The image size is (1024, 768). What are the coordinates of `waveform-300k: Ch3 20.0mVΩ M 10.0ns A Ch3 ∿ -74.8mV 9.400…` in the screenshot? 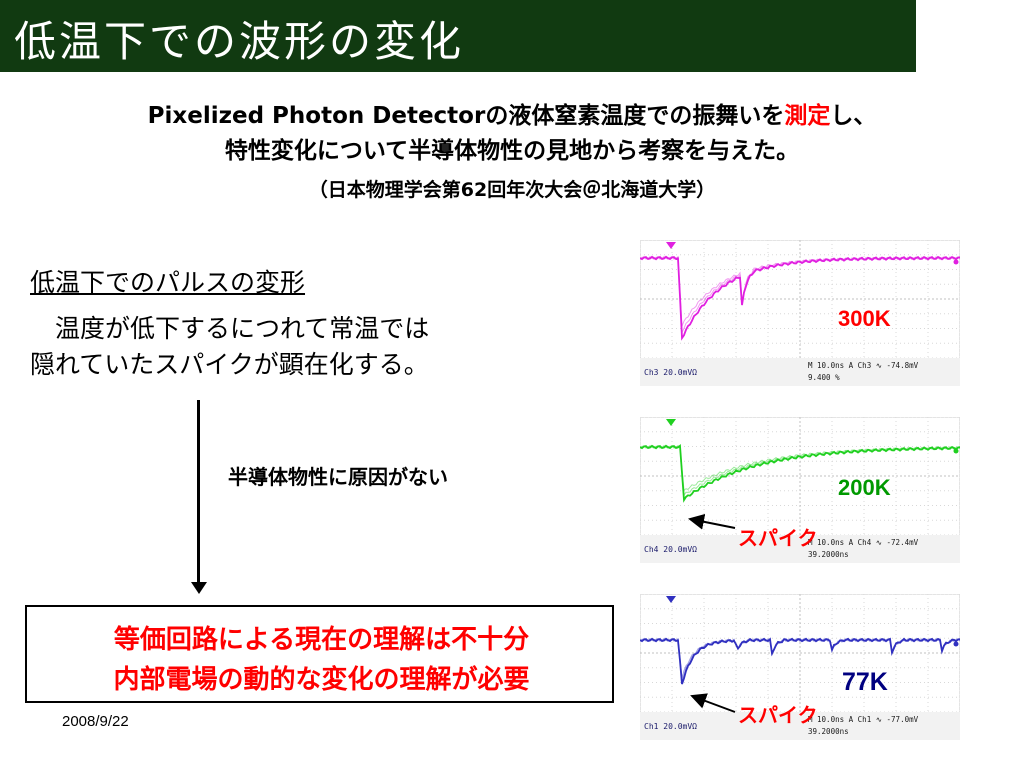 It's located at (800, 313).